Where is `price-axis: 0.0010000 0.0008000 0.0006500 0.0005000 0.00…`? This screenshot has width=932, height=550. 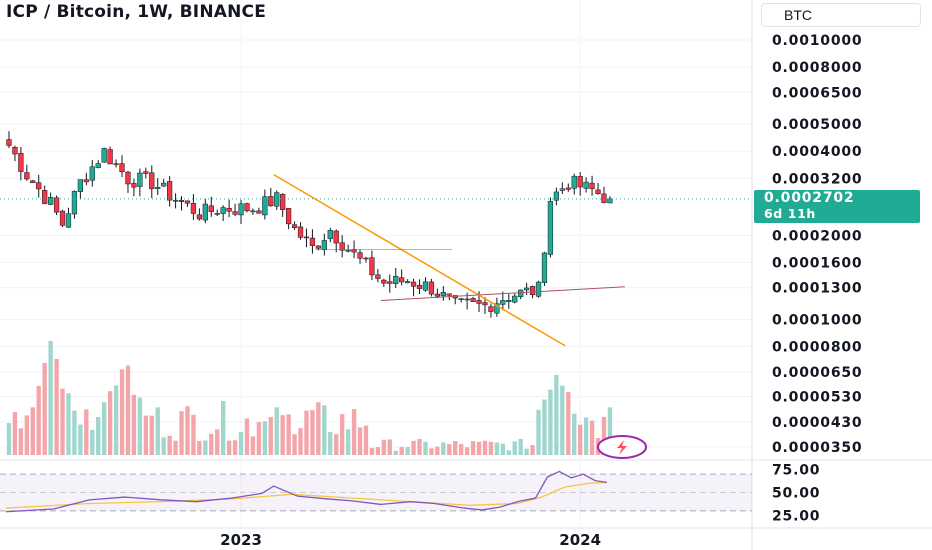
price-axis: 0.0010000 0.0008000 0.0006500 0.0005000 0.00… is located at coordinates (817, 244).